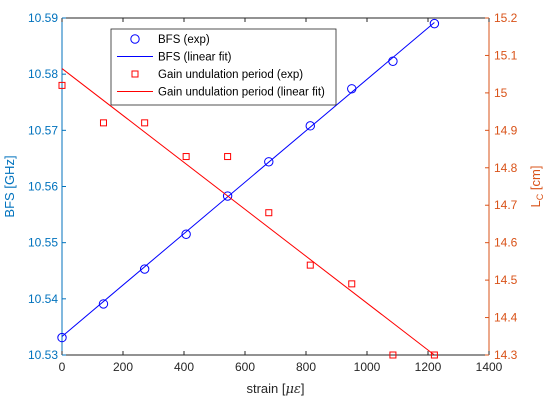 The width and height of the screenshot is (550, 403). I want to click on left-y-tick-label: 10.55, so click(43, 243).